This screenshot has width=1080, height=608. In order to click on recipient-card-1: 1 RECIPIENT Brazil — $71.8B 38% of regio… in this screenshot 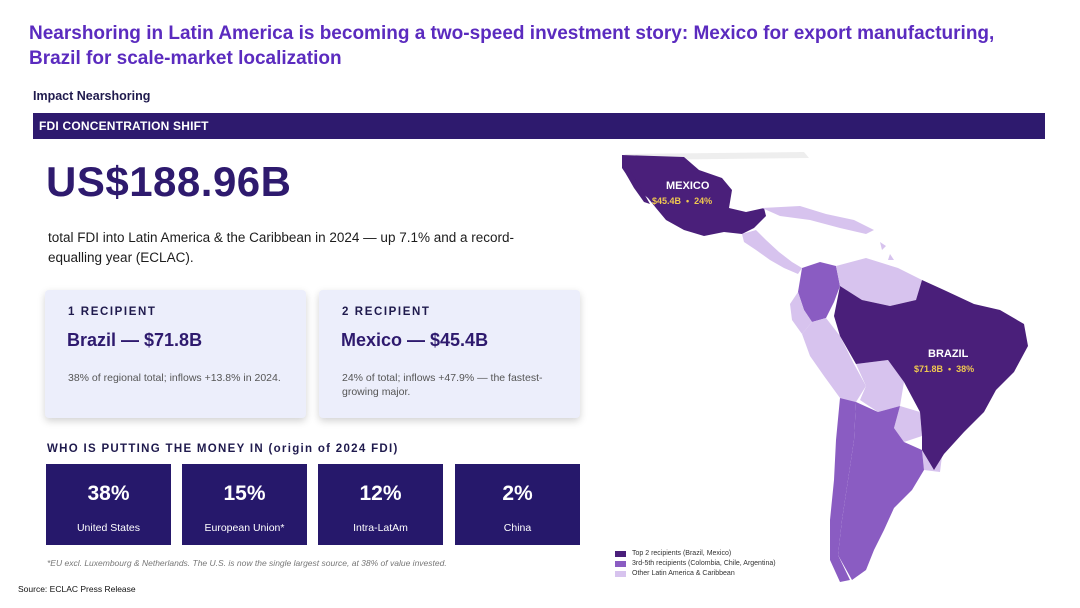, I will do `click(175, 354)`.